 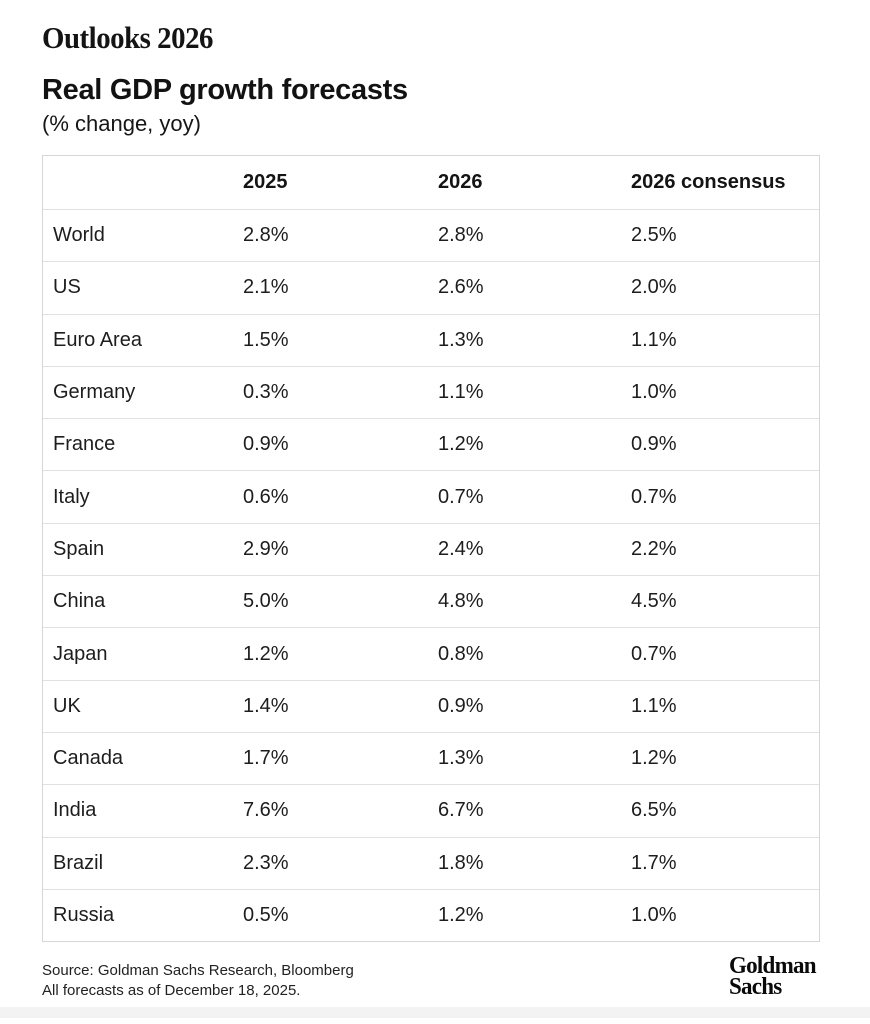 I want to click on row-value: 2.3%, so click(x=266, y=862).